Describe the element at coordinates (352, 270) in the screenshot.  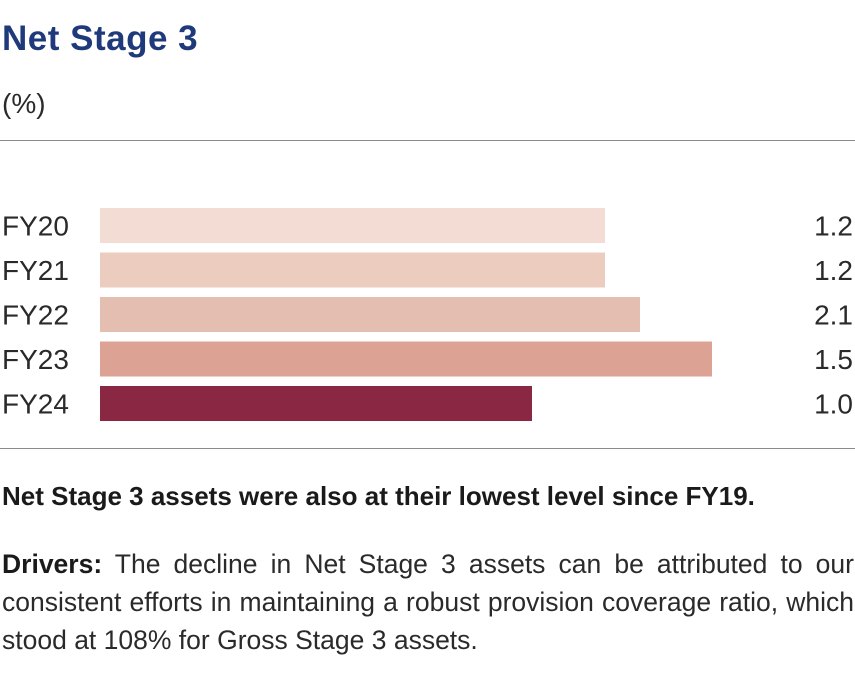
I see `bar-fy21` at that location.